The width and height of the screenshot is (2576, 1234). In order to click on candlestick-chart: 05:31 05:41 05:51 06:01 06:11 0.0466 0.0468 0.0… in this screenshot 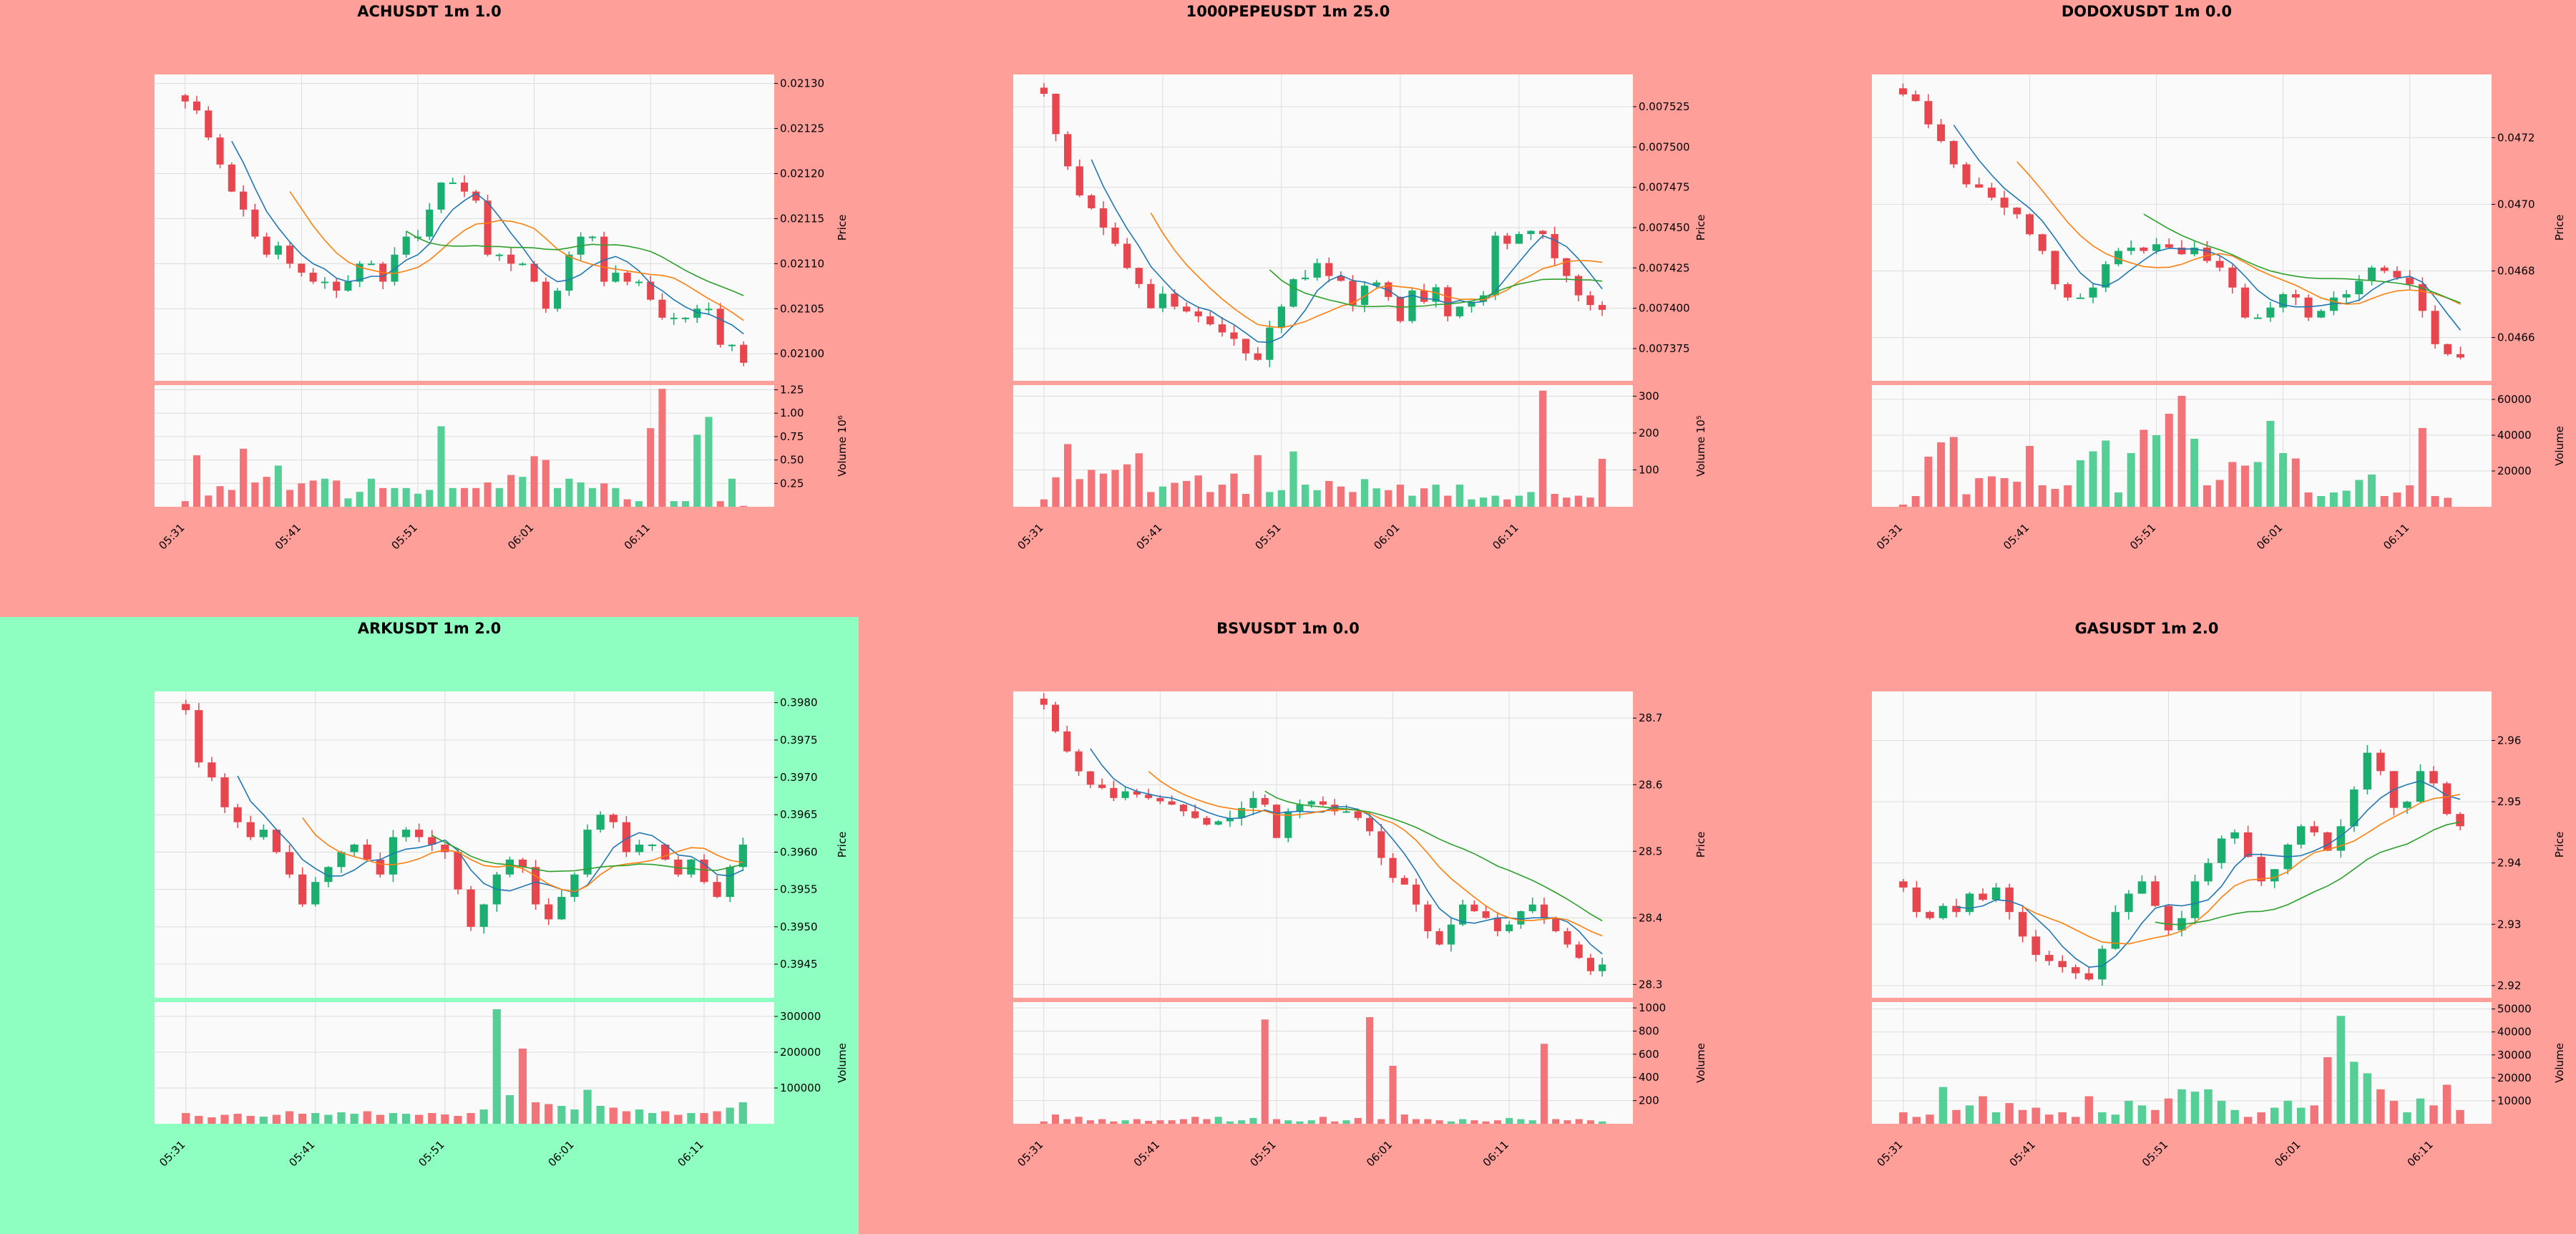, I will do `click(2219, 313)`.